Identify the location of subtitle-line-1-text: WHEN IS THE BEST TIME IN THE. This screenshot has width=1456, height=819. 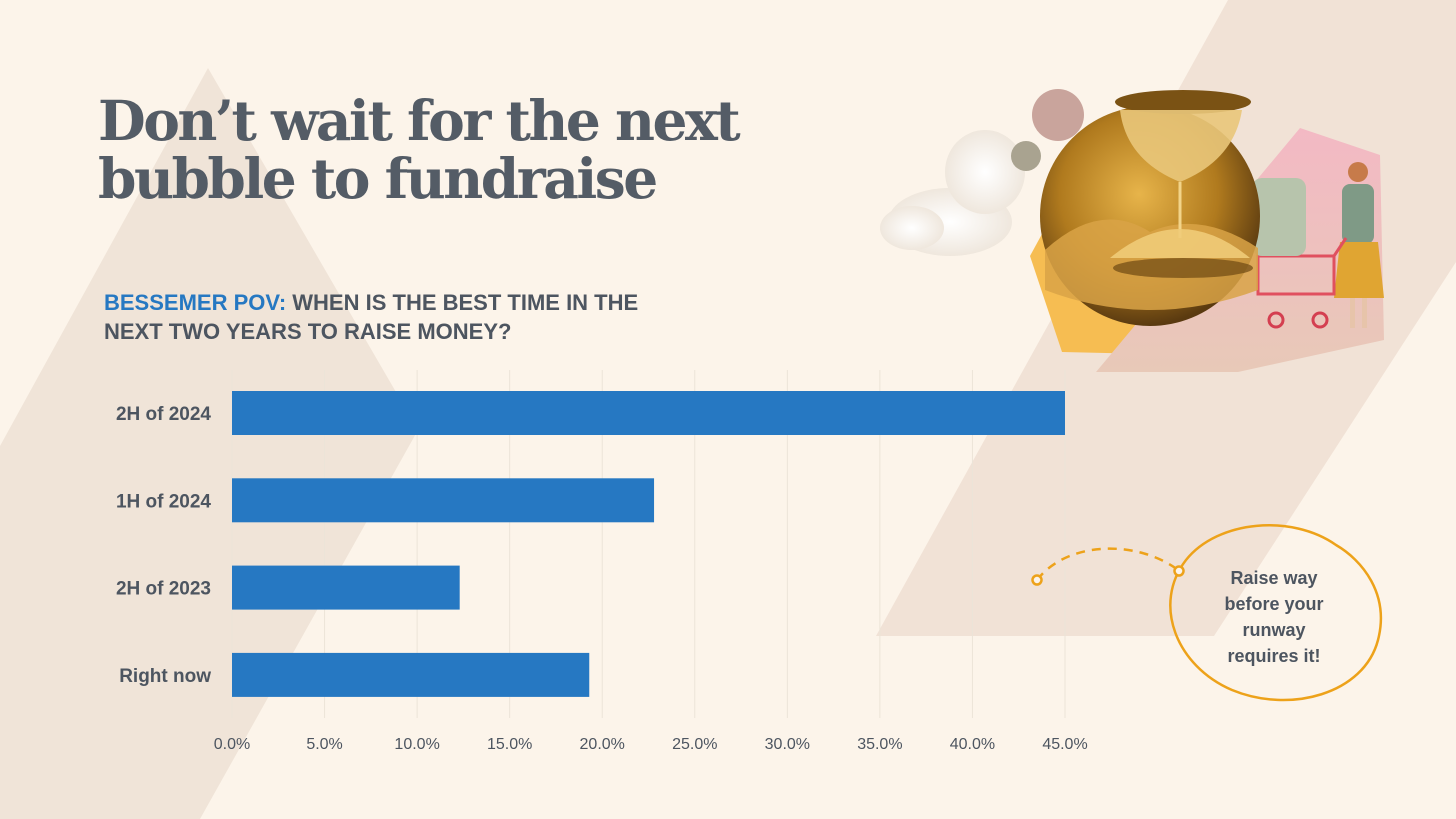
(465, 302).